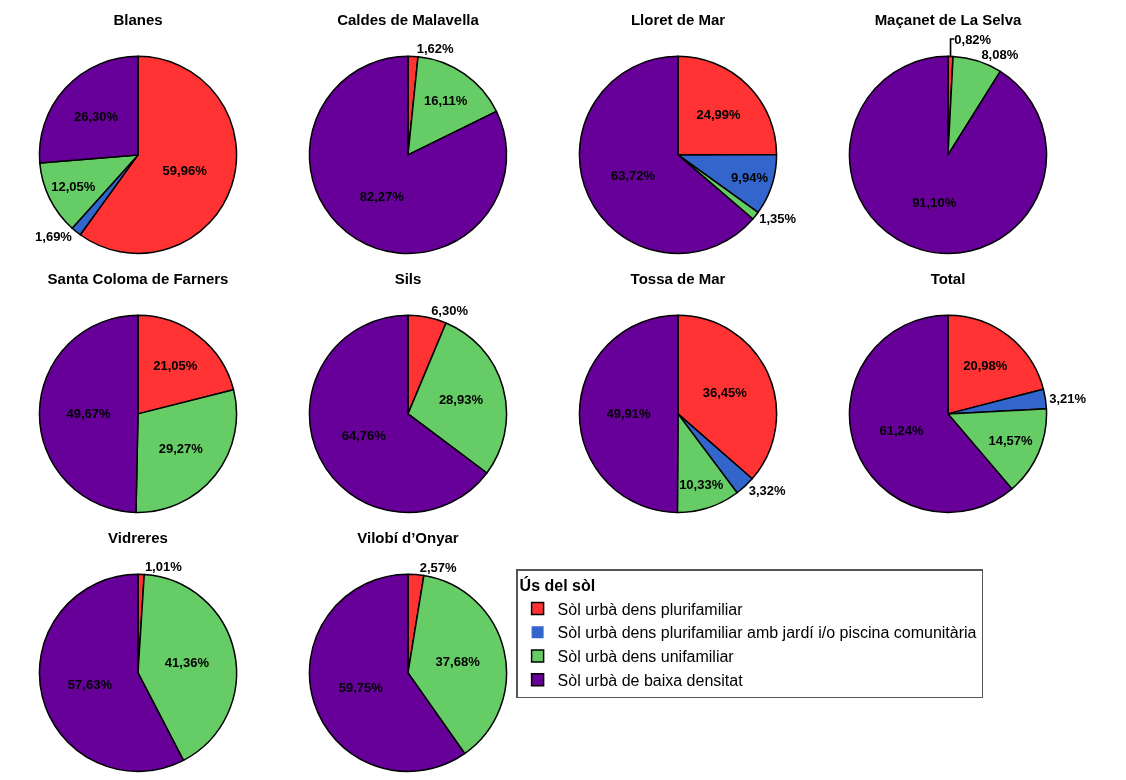 The width and height of the screenshot is (1126, 780). I want to click on data-label: 1,01%, so click(163, 567).